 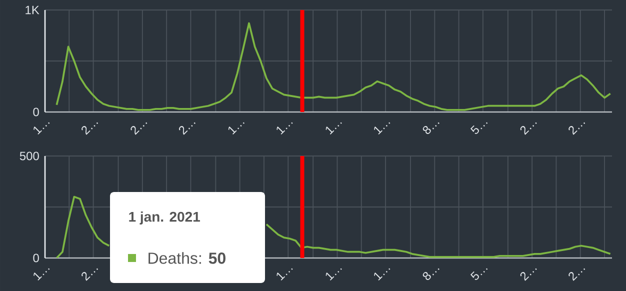 What do you see at coordinates (164, 218) in the screenshot?
I see `annotation: 1 jan. 2021` at bounding box center [164, 218].